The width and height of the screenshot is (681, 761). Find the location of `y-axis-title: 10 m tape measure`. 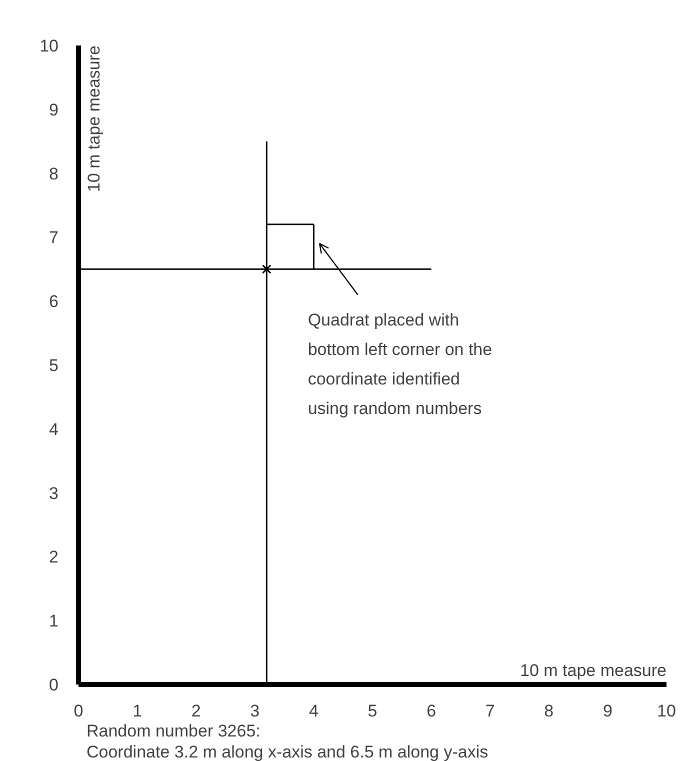

y-axis-title: 10 m tape measure is located at coordinates (94, 119).